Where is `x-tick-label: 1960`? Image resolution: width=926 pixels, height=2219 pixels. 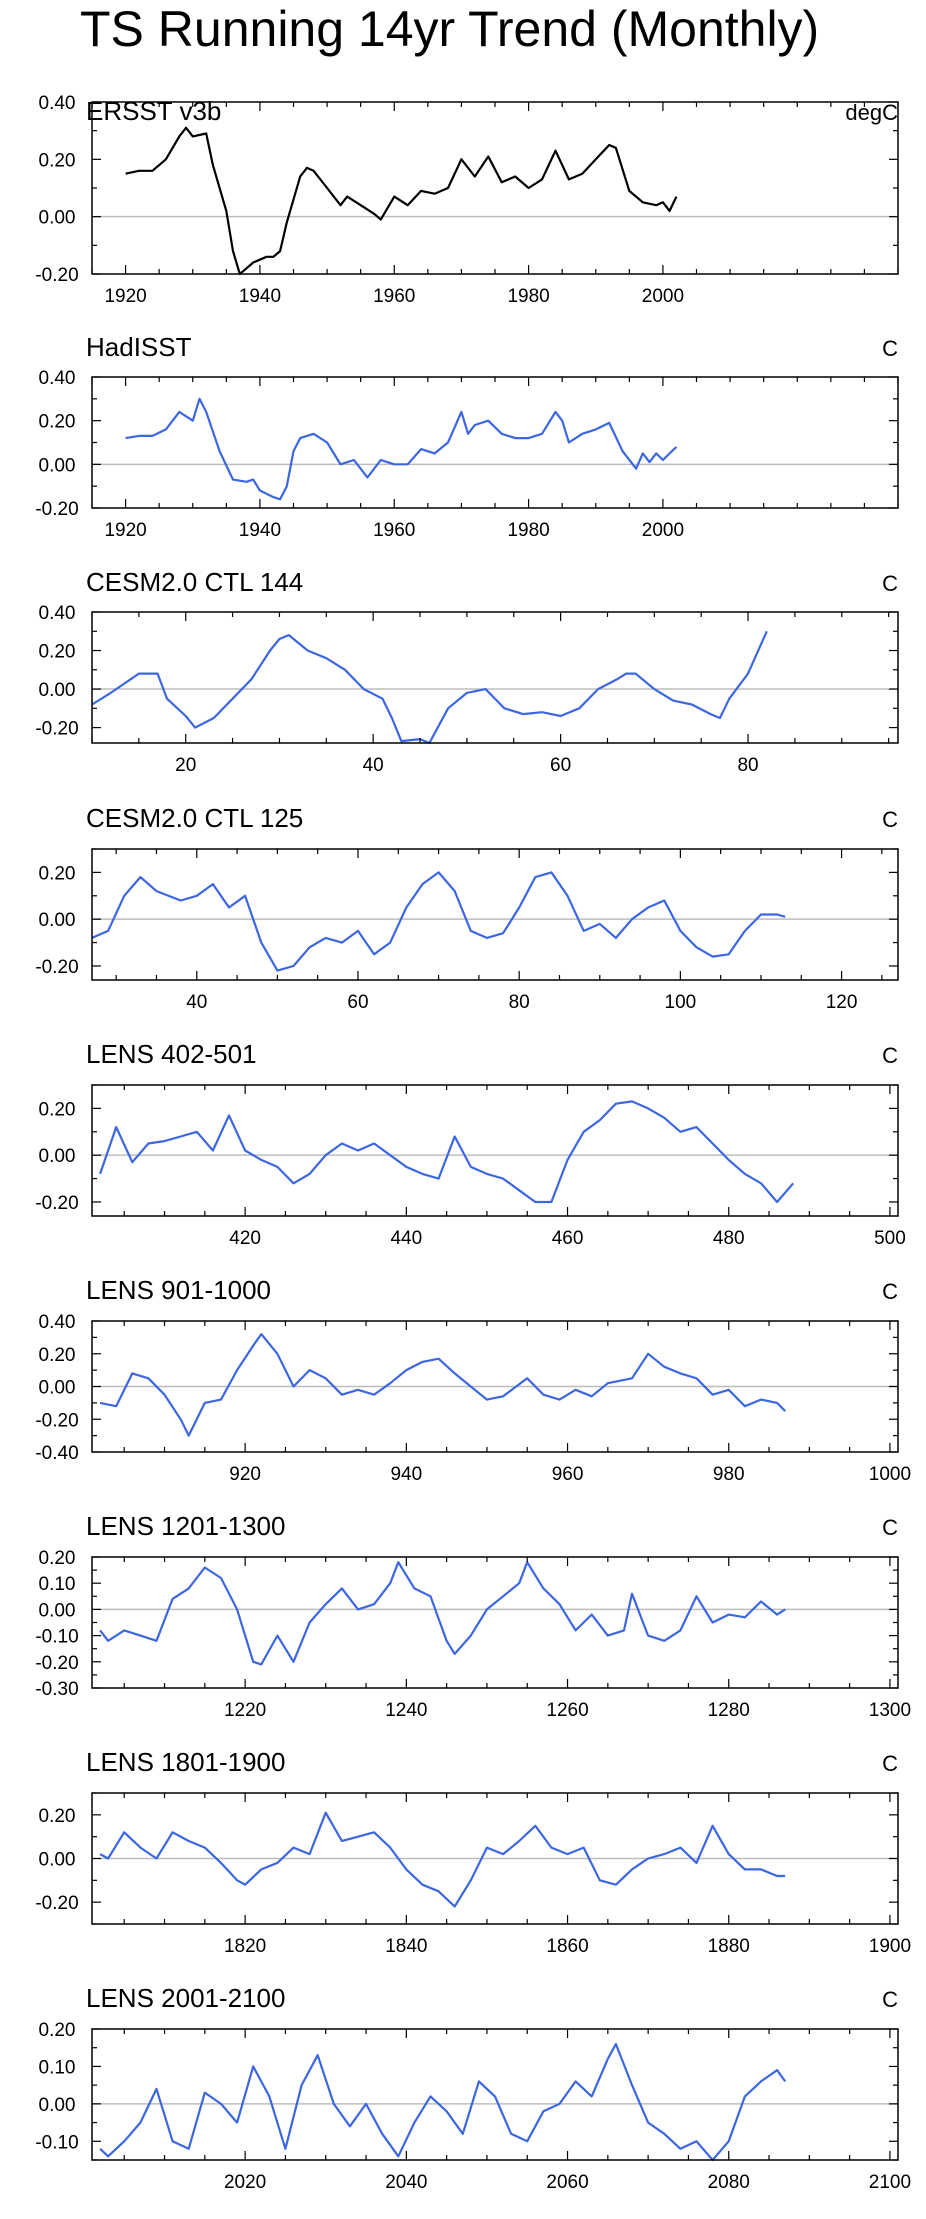
x-tick-label: 1960 is located at coordinates (394, 296).